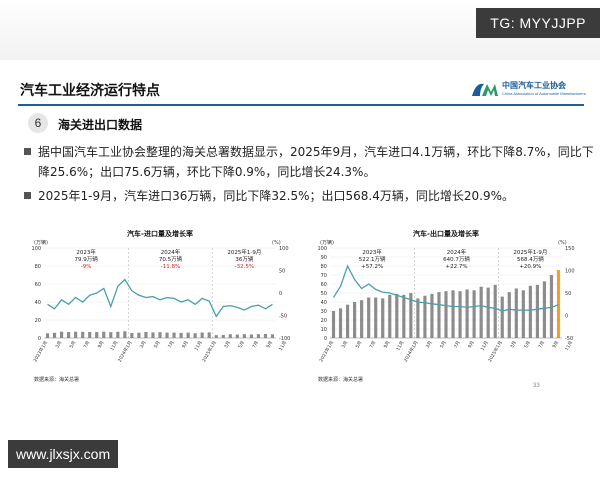 Image resolution: width=600 pixels, height=480 pixels. I want to click on annotation-value: 640.7万辆, so click(456, 259).